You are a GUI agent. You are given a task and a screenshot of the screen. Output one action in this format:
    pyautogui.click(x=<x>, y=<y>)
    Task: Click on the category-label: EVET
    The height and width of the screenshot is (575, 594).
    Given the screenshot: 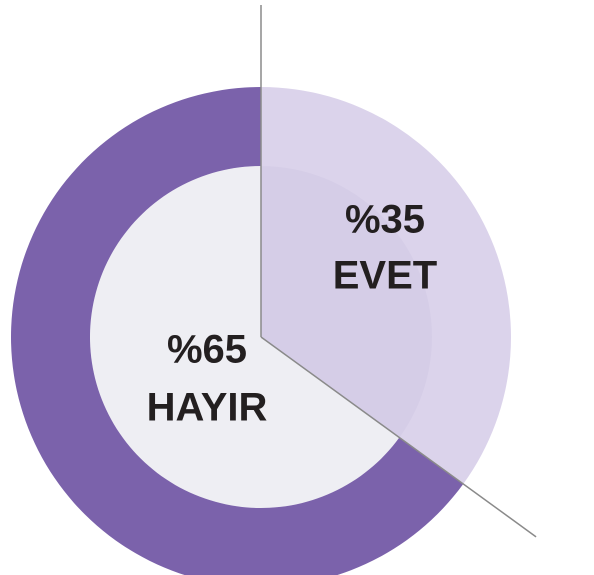 What is the action you would take?
    pyautogui.click(x=385, y=276)
    